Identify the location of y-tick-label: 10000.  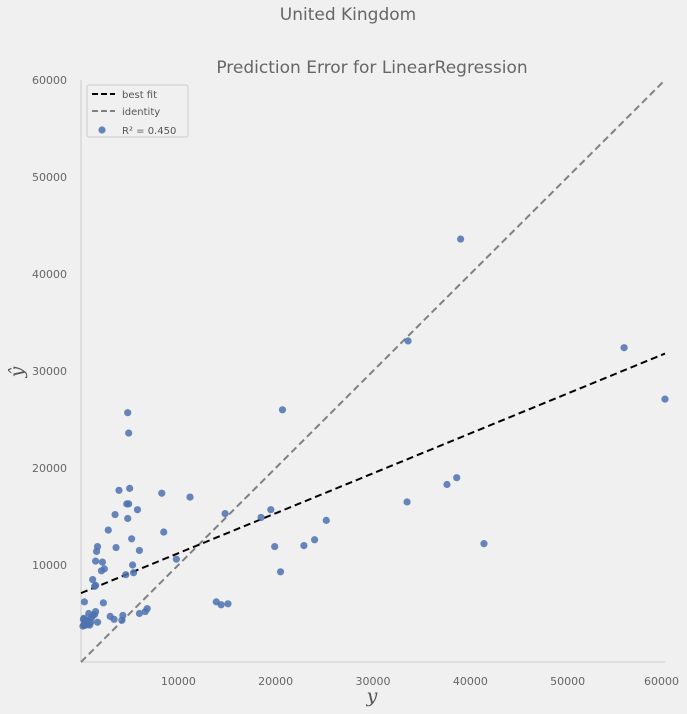
(49, 565).